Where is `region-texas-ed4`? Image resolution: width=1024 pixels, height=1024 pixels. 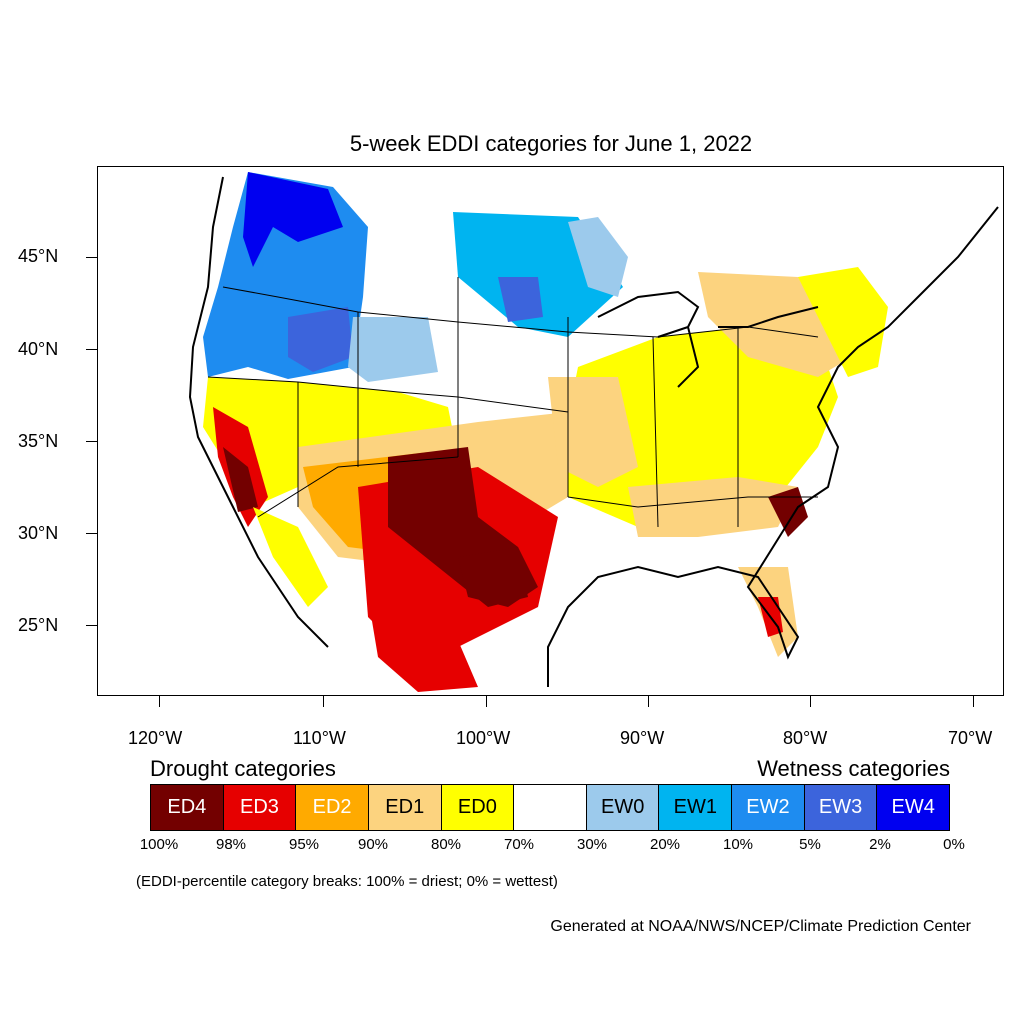 region-texas-ed4 is located at coordinates (498, 577).